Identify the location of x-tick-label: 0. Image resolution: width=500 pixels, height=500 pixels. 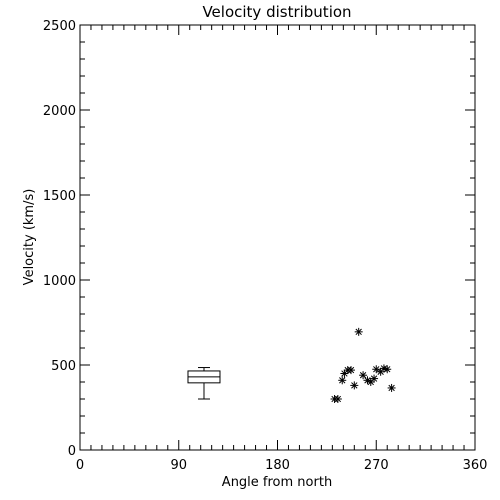
(80, 465).